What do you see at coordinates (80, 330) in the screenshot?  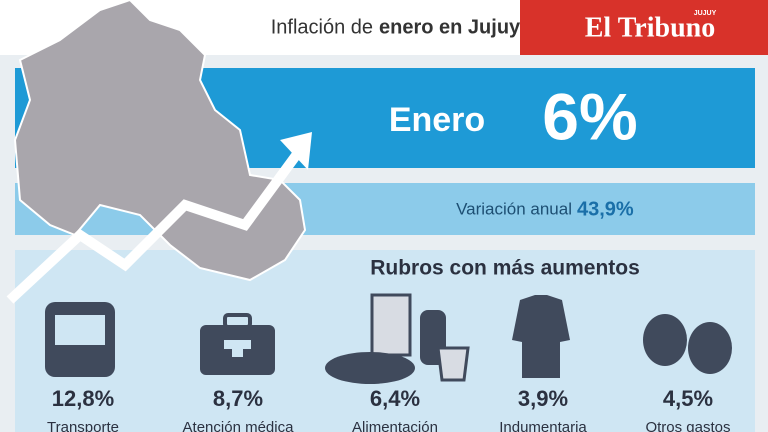 I see `bus-window` at bounding box center [80, 330].